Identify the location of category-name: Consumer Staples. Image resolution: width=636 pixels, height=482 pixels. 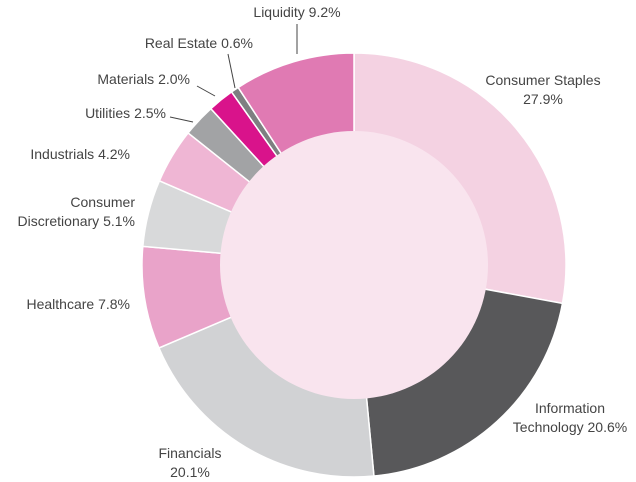
(543, 80).